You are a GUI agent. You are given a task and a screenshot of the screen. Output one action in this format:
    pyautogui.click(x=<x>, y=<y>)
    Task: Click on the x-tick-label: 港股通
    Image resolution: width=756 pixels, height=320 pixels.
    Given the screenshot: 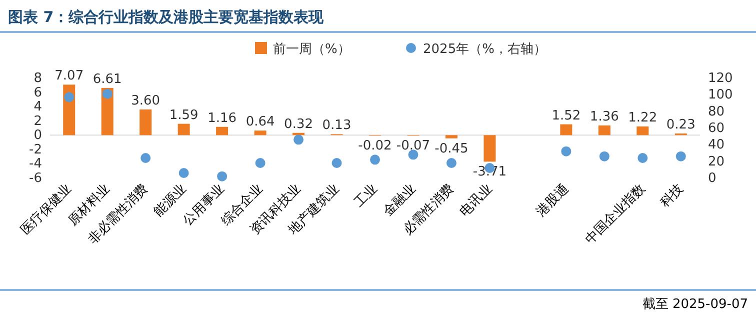 What is the action you would take?
    pyautogui.click(x=553, y=200)
    